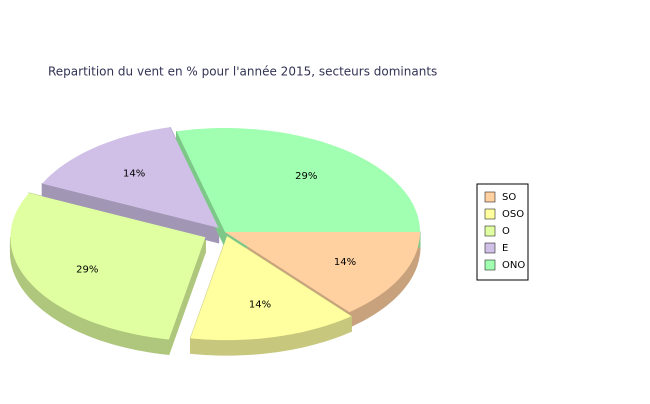 The image size is (650, 404). Describe the element at coordinates (509, 197) in the screenshot. I see `legend-label: SO` at that location.